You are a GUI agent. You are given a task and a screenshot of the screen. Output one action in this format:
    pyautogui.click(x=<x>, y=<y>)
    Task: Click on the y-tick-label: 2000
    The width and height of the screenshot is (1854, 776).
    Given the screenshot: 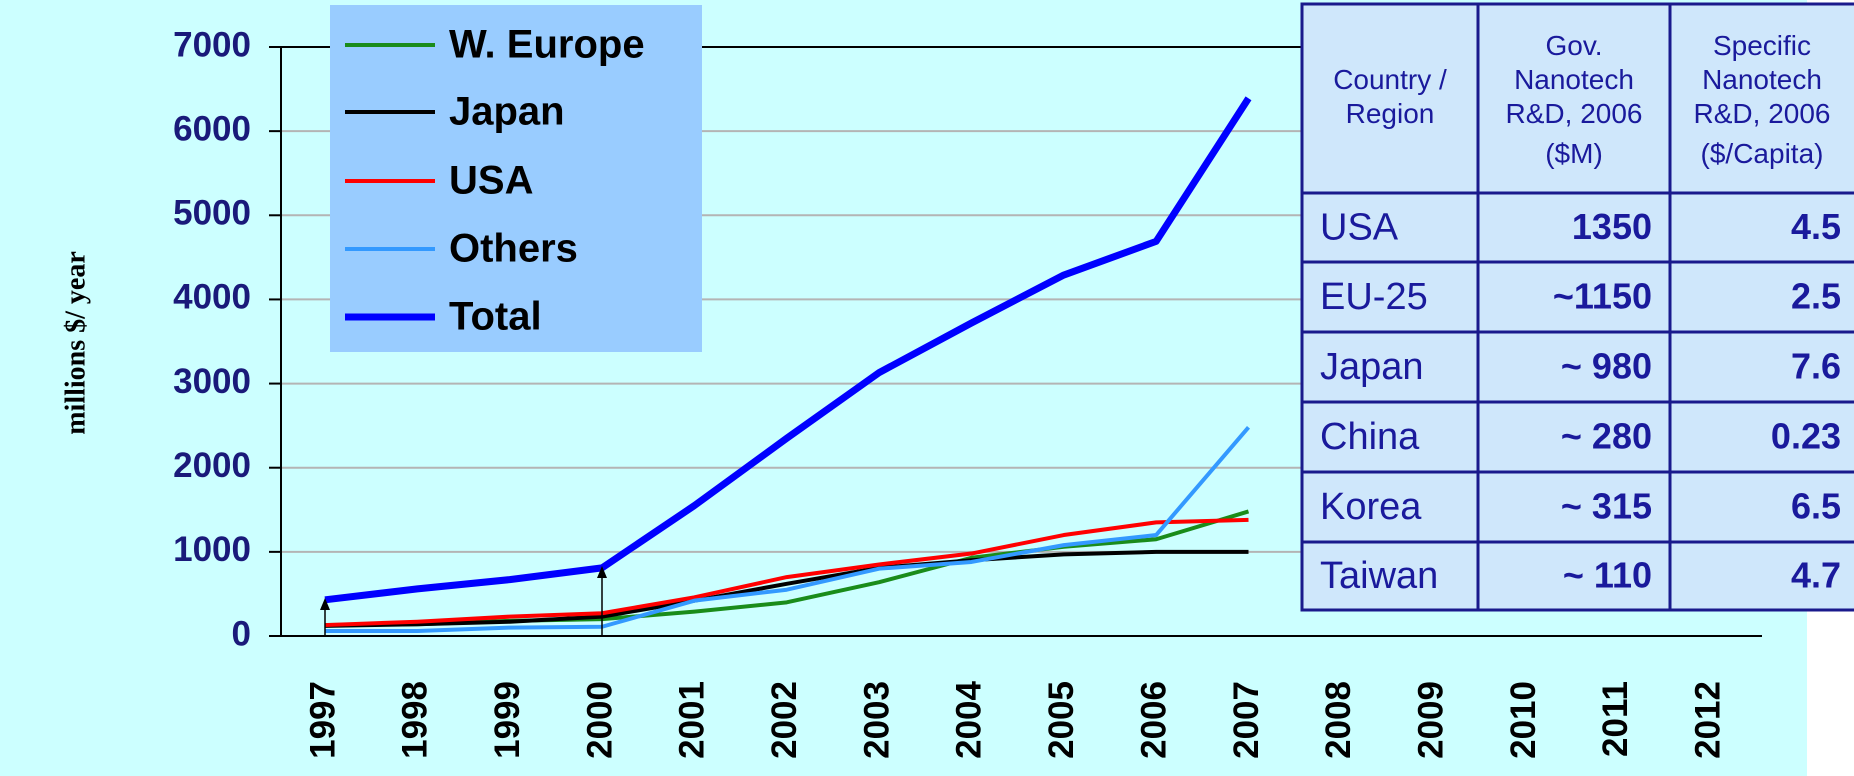 What is the action you would take?
    pyautogui.click(x=212, y=465)
    